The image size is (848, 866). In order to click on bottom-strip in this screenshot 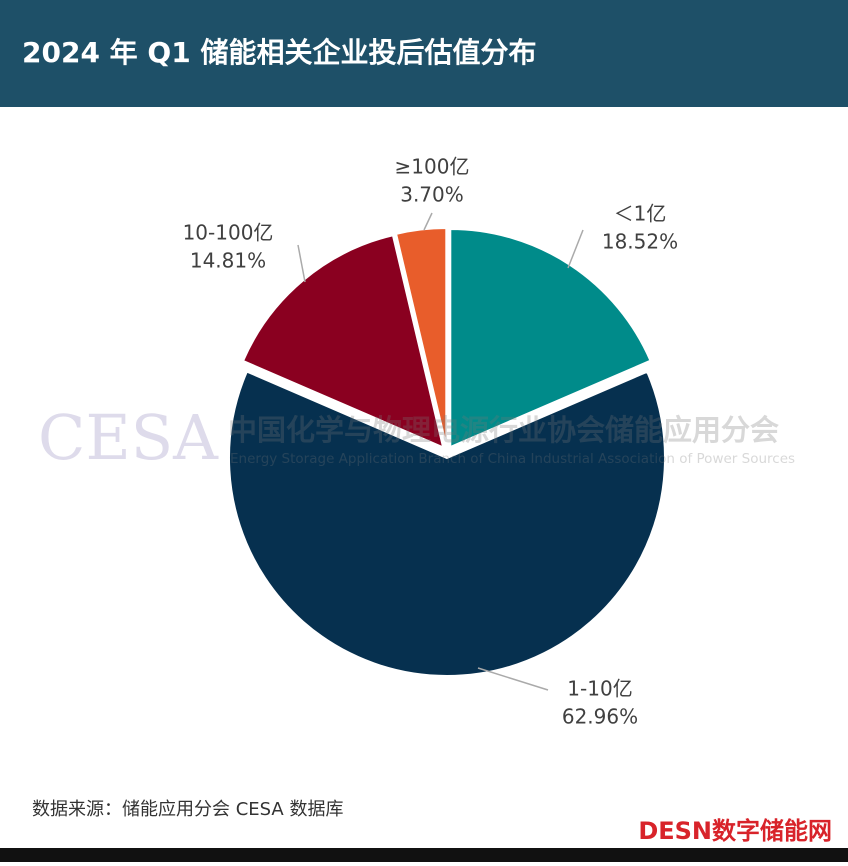, I will do `click(424, 855)`.